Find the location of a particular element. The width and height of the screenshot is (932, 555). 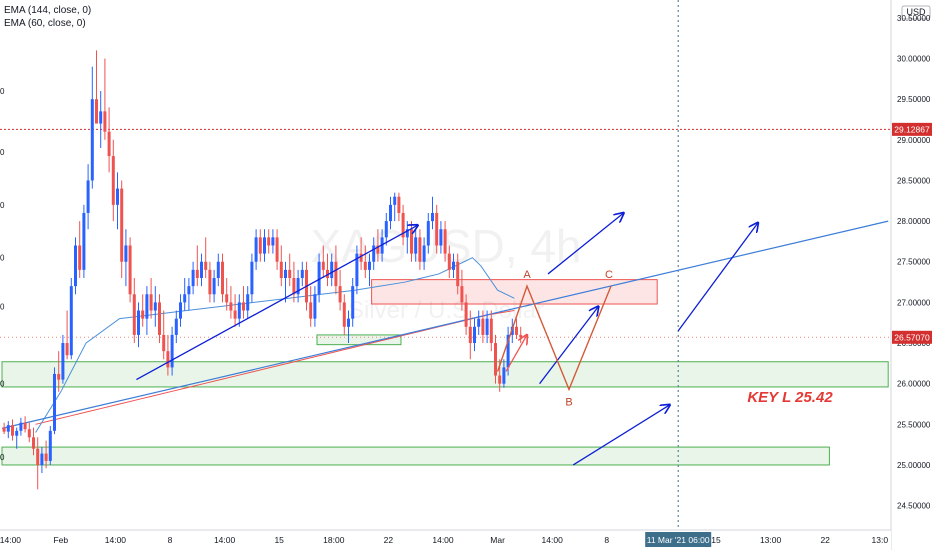

y-tick-label: 30.00000 is located at coordinates (914, 59).